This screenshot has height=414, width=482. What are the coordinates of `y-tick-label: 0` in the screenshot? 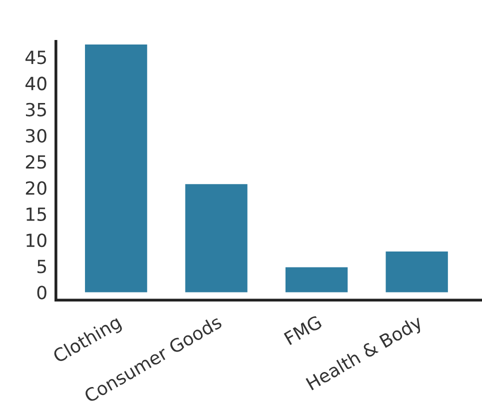 It's located at (41, 293).